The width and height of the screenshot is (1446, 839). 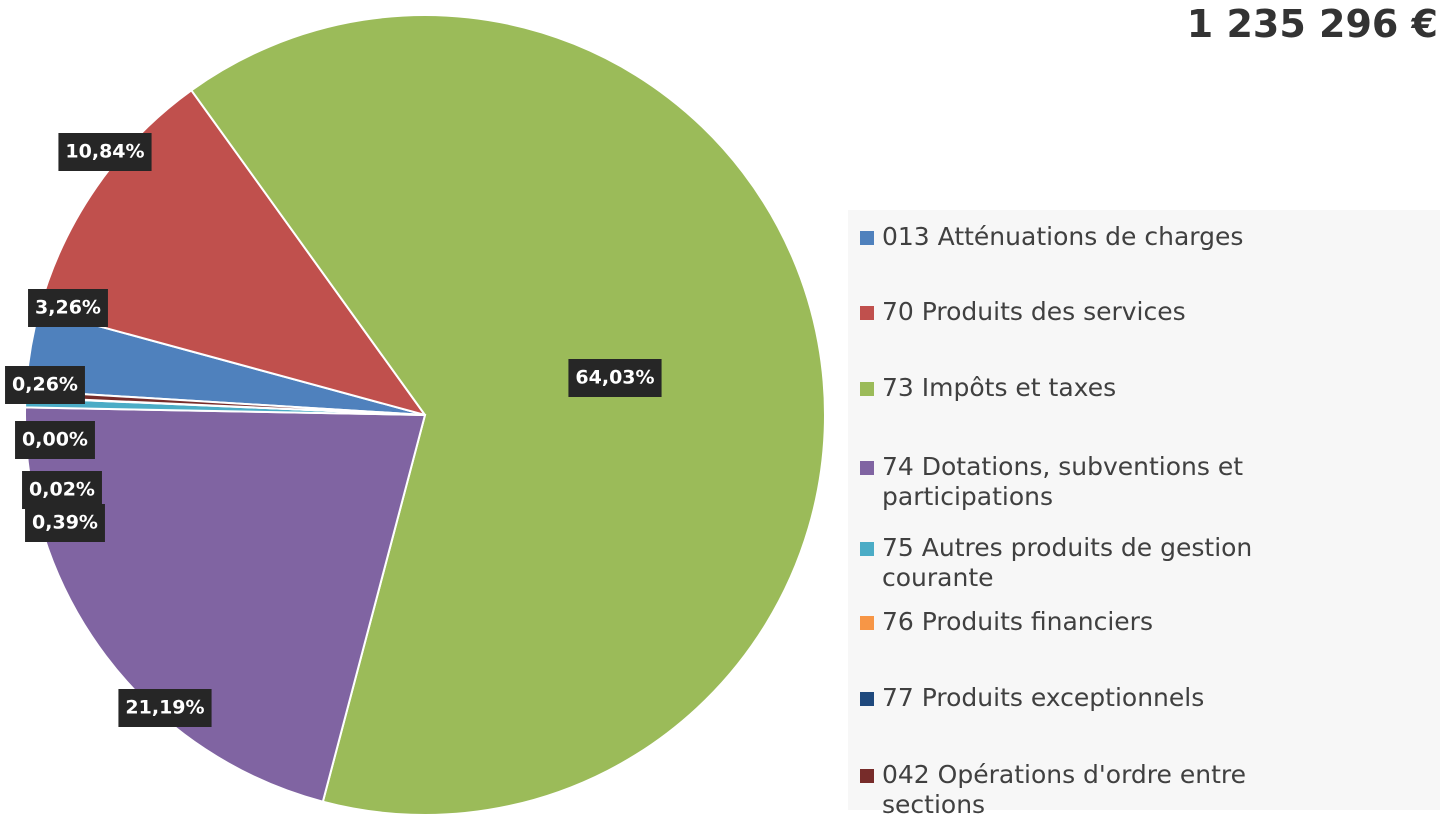 What do you see at coordinates (999, 387) in the screenshot?
I see `legend-label: 73 Impôts et taxes` at bounding box center [999, 387].